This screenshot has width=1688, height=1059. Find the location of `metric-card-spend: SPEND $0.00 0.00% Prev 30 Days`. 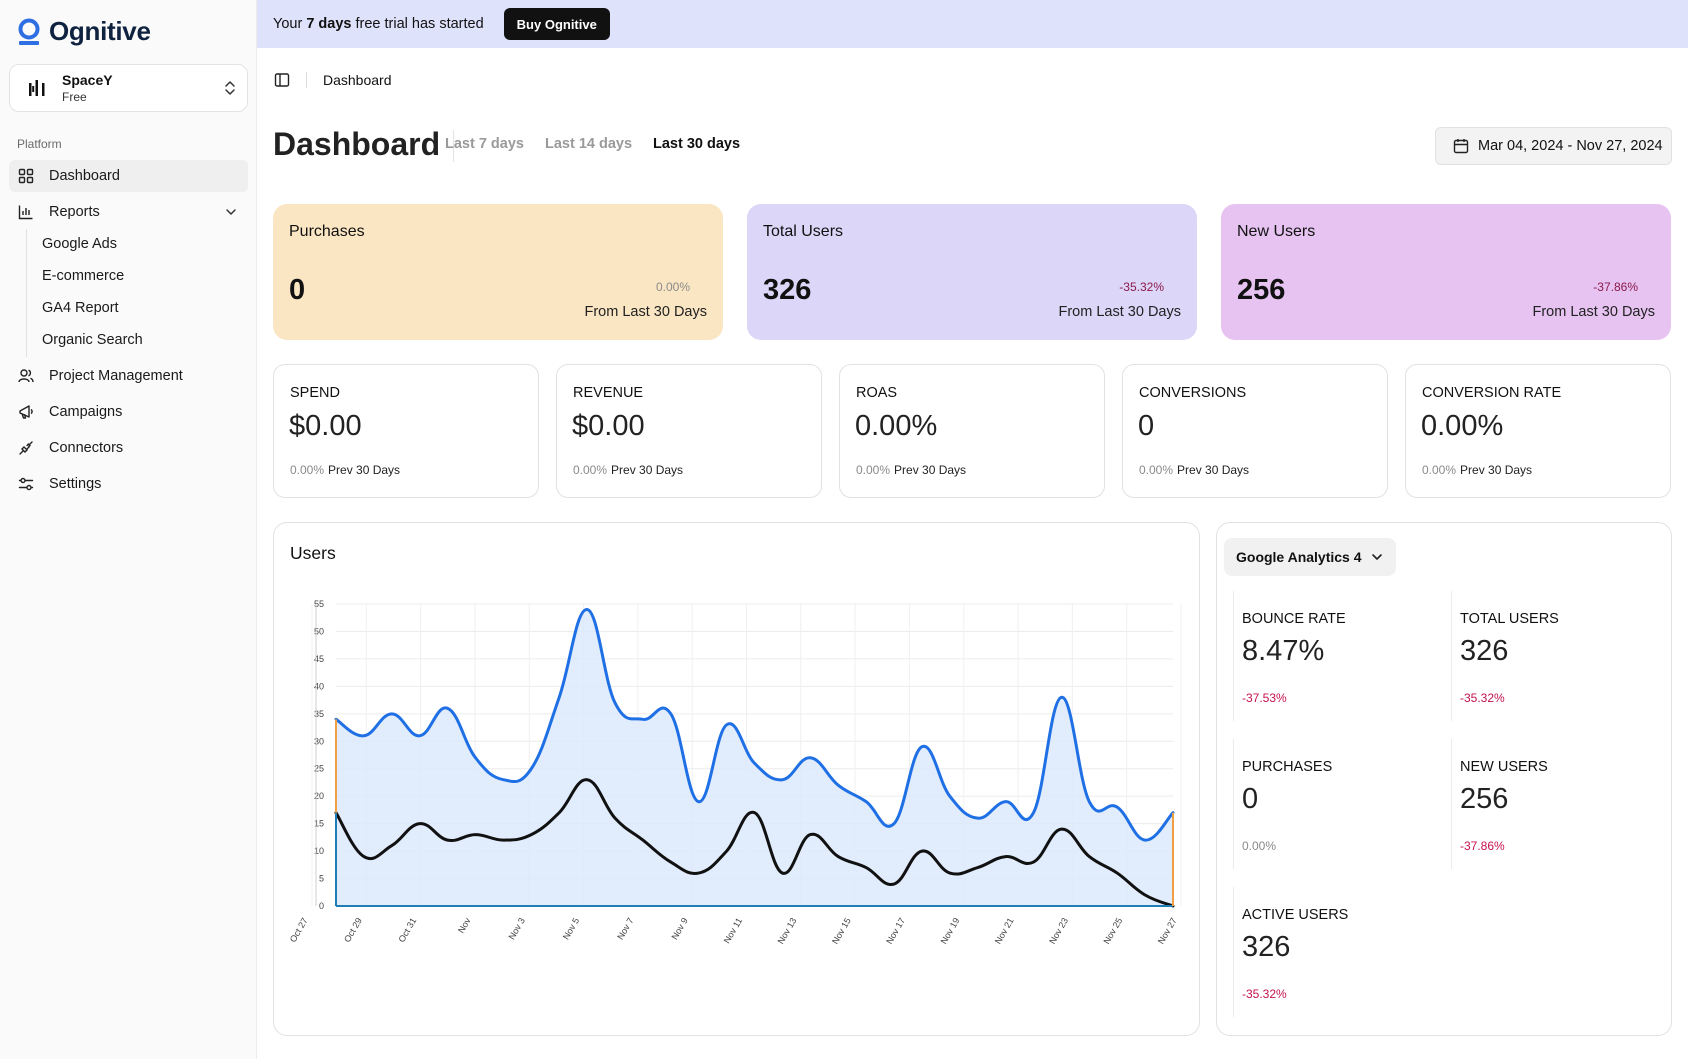

metric-card-spend: SPEND $0.00 0.00% Prev 30 Days is located at coordinates (406, 431).